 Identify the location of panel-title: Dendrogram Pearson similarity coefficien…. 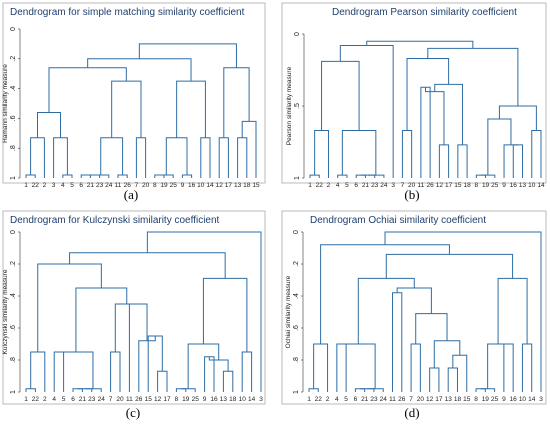
(424, 12).